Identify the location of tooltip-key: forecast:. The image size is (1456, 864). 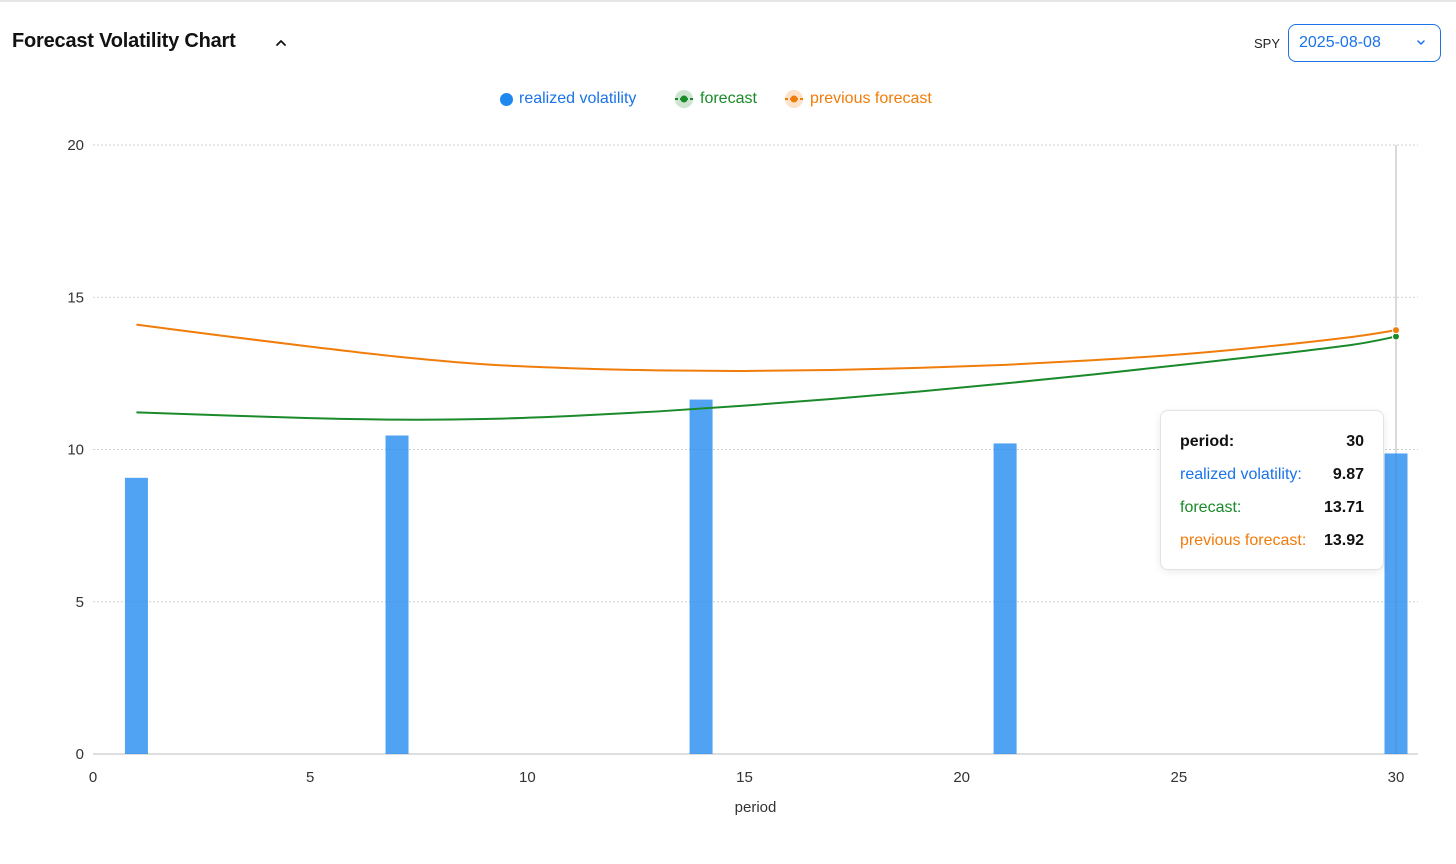
(1211, 507).